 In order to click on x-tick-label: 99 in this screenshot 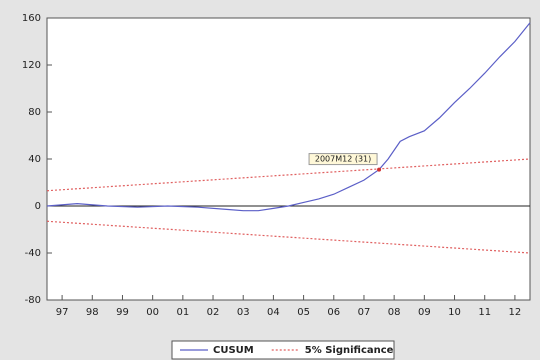, I will do `click(122, 312)`.